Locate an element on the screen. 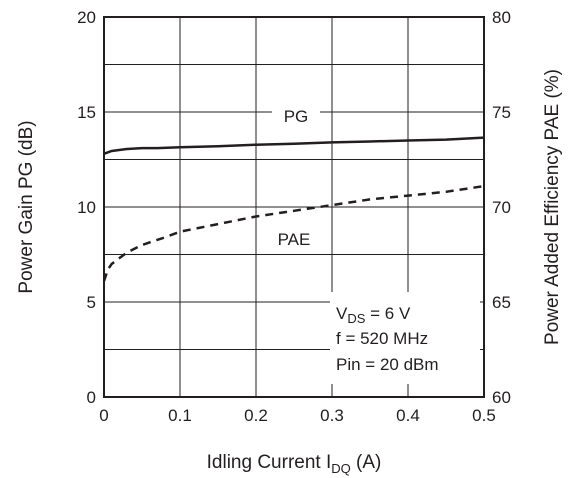 Image resolution: width=573 pixels, height=478 pixels. pae-label-background is located at coordinates (294, 238).